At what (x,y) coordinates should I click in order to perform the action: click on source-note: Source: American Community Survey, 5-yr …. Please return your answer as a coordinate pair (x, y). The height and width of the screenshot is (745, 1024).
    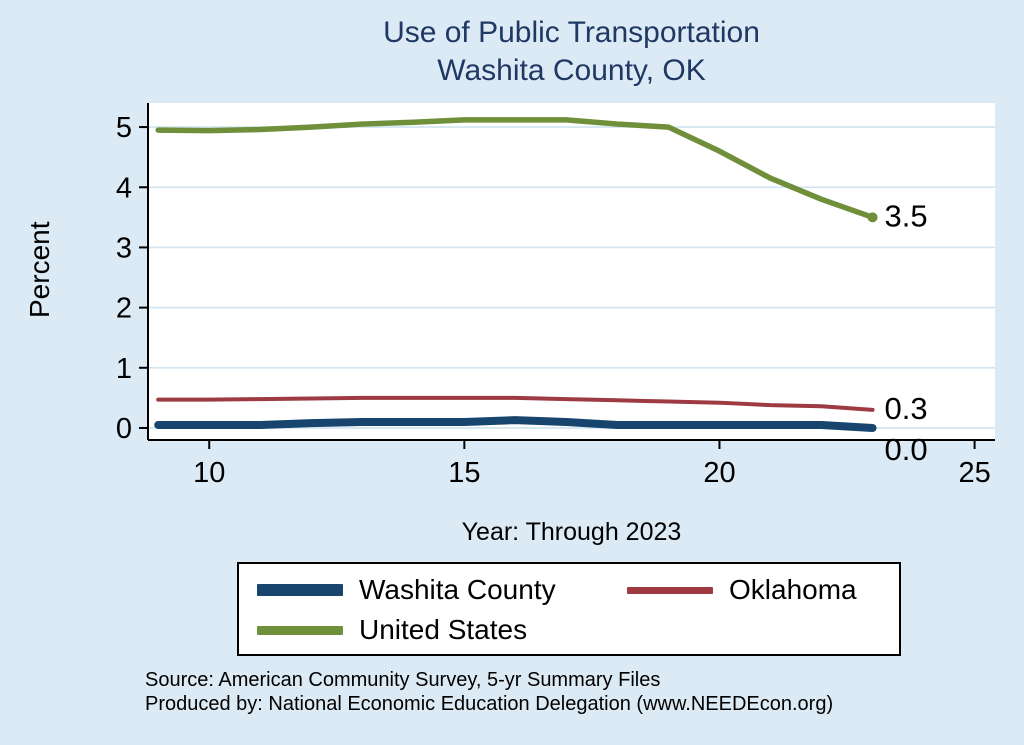
    Looking at the image, I should click on (489, 692).